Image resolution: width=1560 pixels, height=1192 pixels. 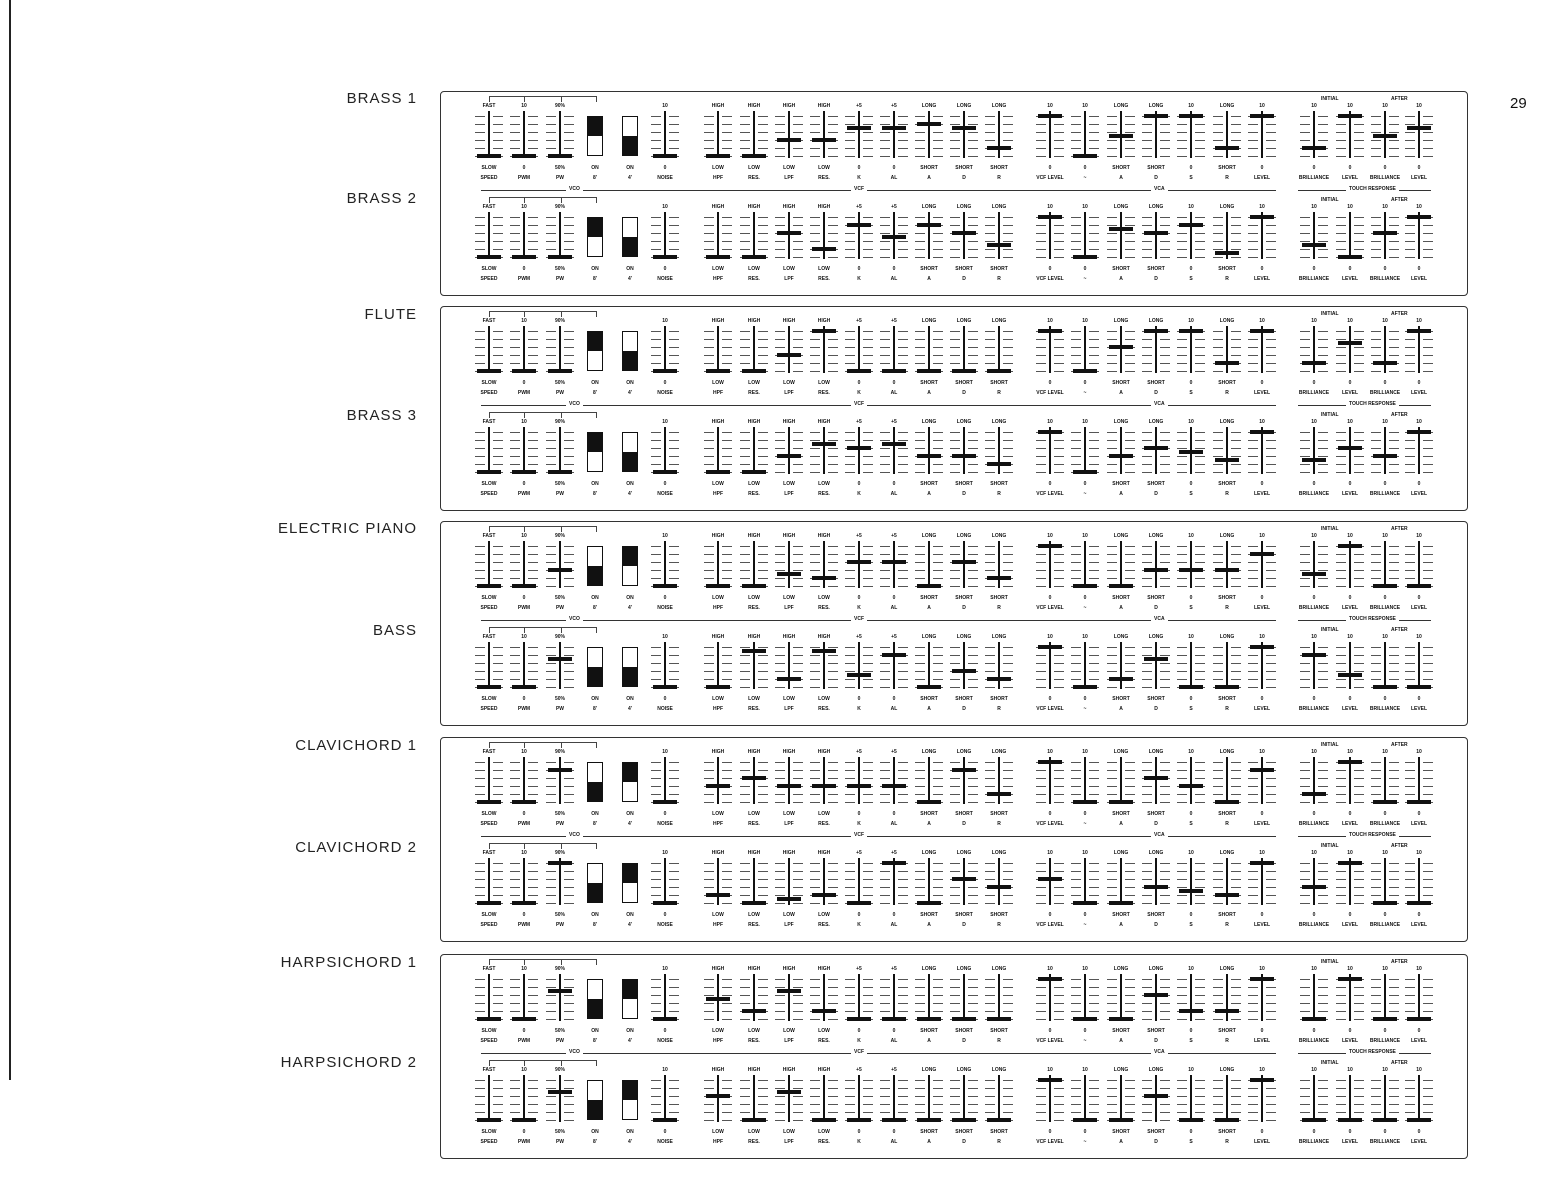 What do you see at coordinates (894, 1005) in the screenshot?
I see `slider-al: +5 0 AL` at bounding box center [894, 1005].